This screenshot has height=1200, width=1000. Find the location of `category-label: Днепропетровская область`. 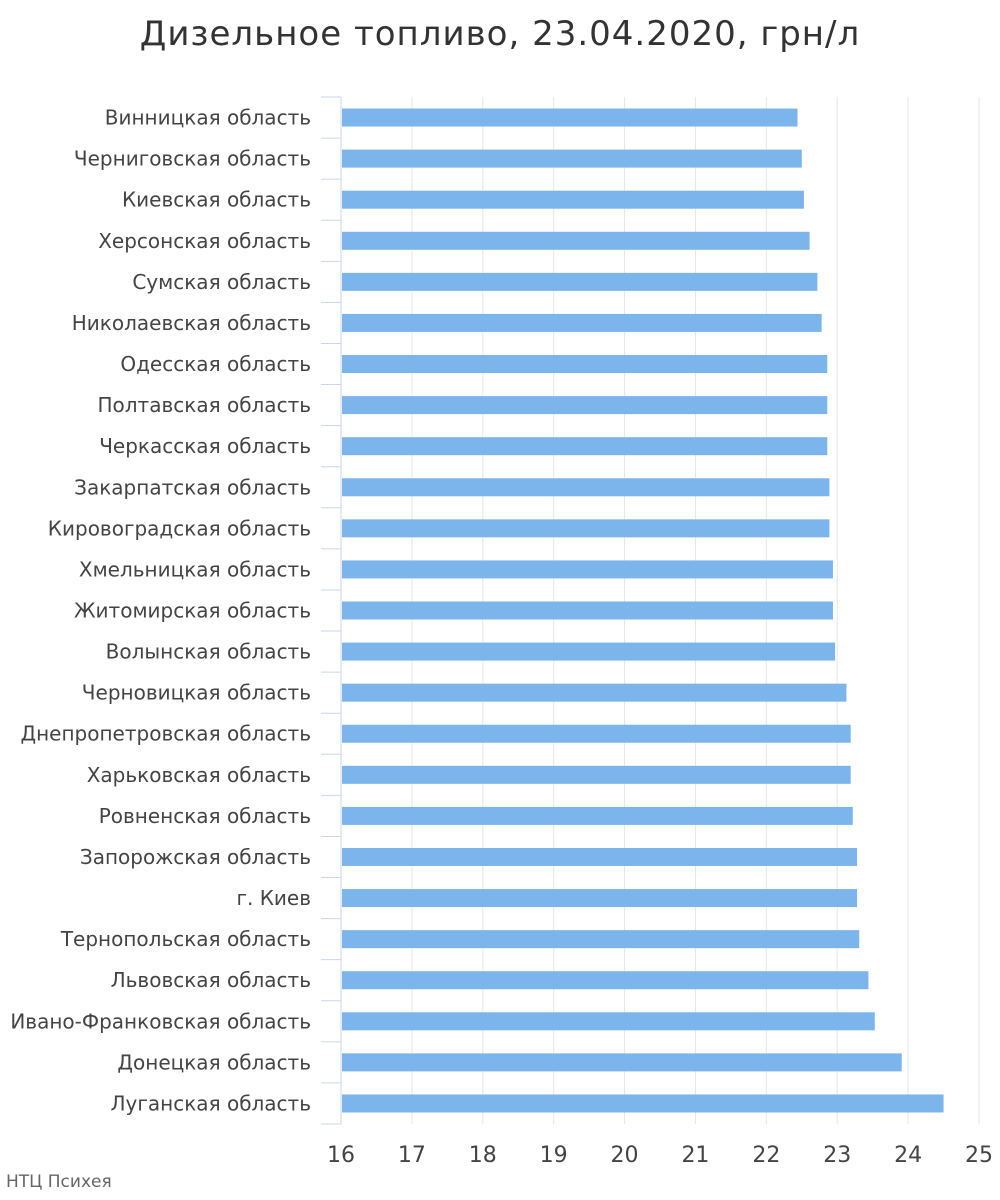

category-label: Днепропетровская область is located at coordinates (165, 734).